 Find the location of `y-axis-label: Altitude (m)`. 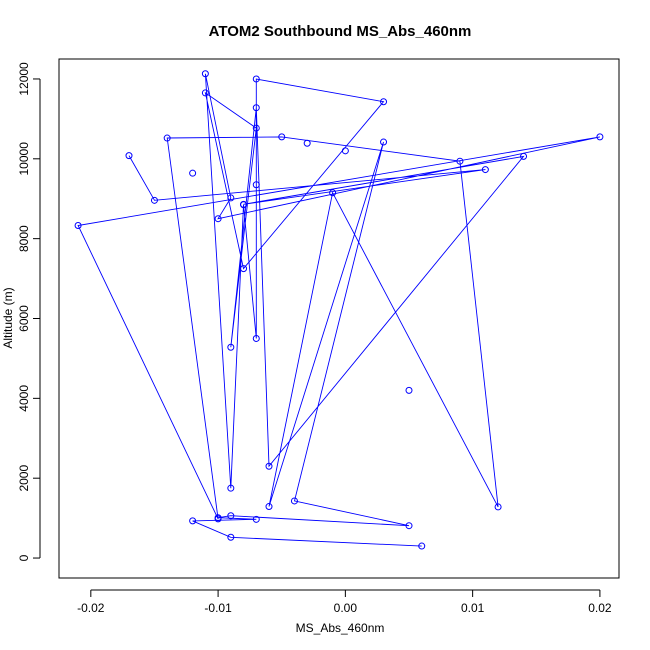

y-axis-label: Altitude (m) is located at coordinates (8, 317).